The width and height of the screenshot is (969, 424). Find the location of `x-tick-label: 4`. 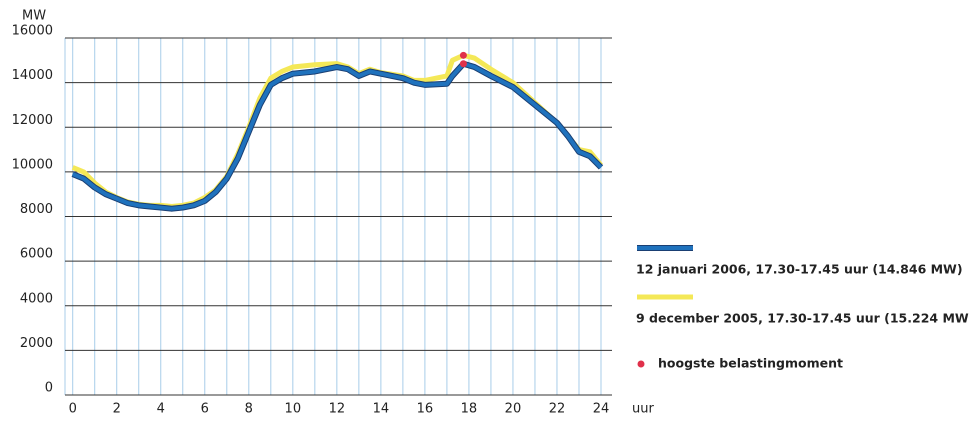

x-tick-label: 4 is located at coordinates (161, 409).